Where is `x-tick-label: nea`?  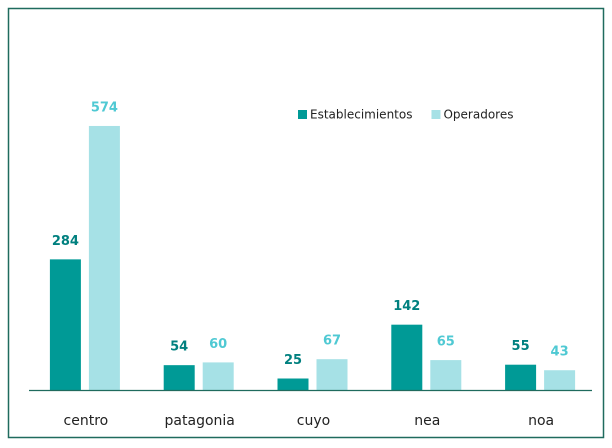 x-tick-label: nea is located at coordinates (427, 421).